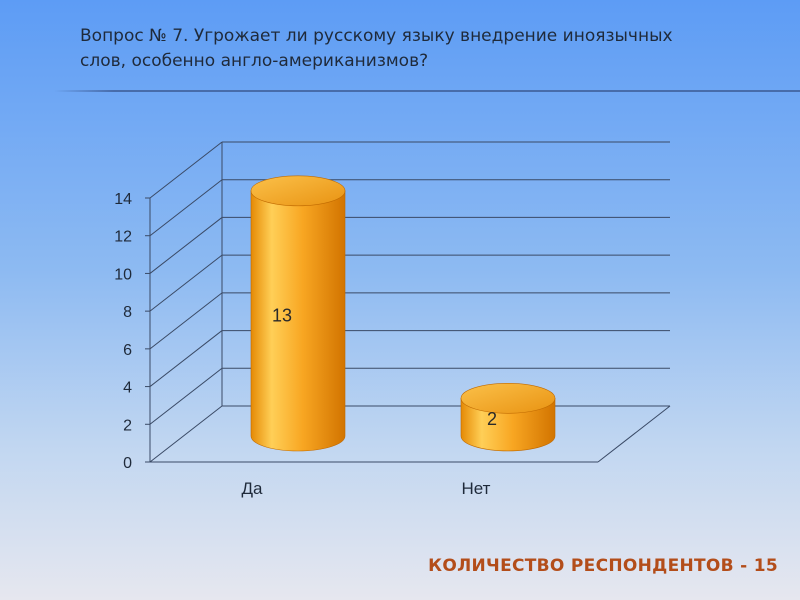 The image size is (800, 600). I want to click on y-tick-label: 12, so click(123, 237).